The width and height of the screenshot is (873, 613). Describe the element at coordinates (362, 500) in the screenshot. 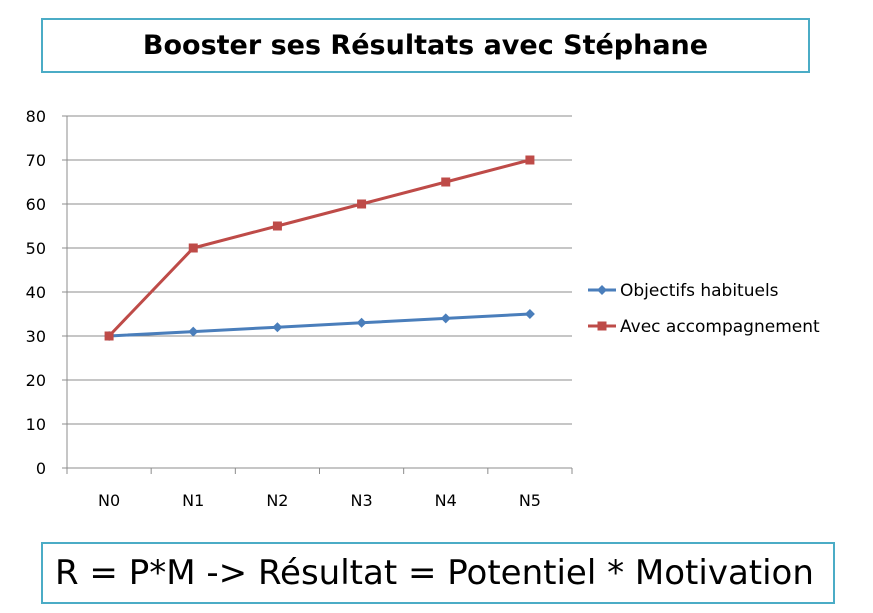

I see `x-tick-label: N3` at that location.